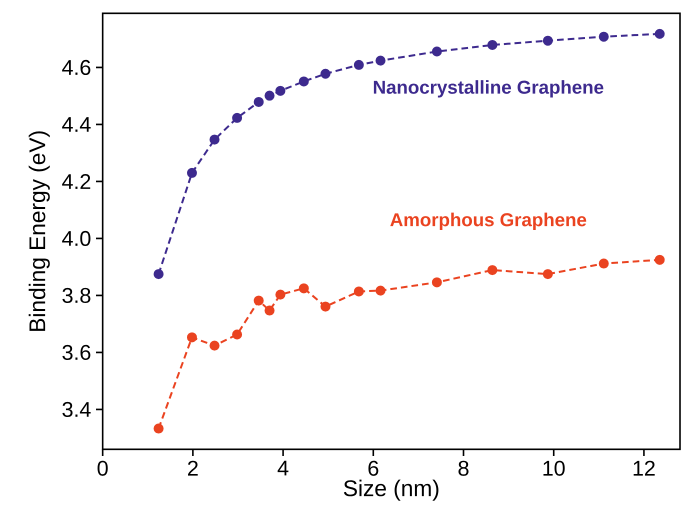 This screenshot has height=515, width=684. Describe the element at coordinates (463, 468) in the screenshot. I see `x-tick-label: 8` at that location.